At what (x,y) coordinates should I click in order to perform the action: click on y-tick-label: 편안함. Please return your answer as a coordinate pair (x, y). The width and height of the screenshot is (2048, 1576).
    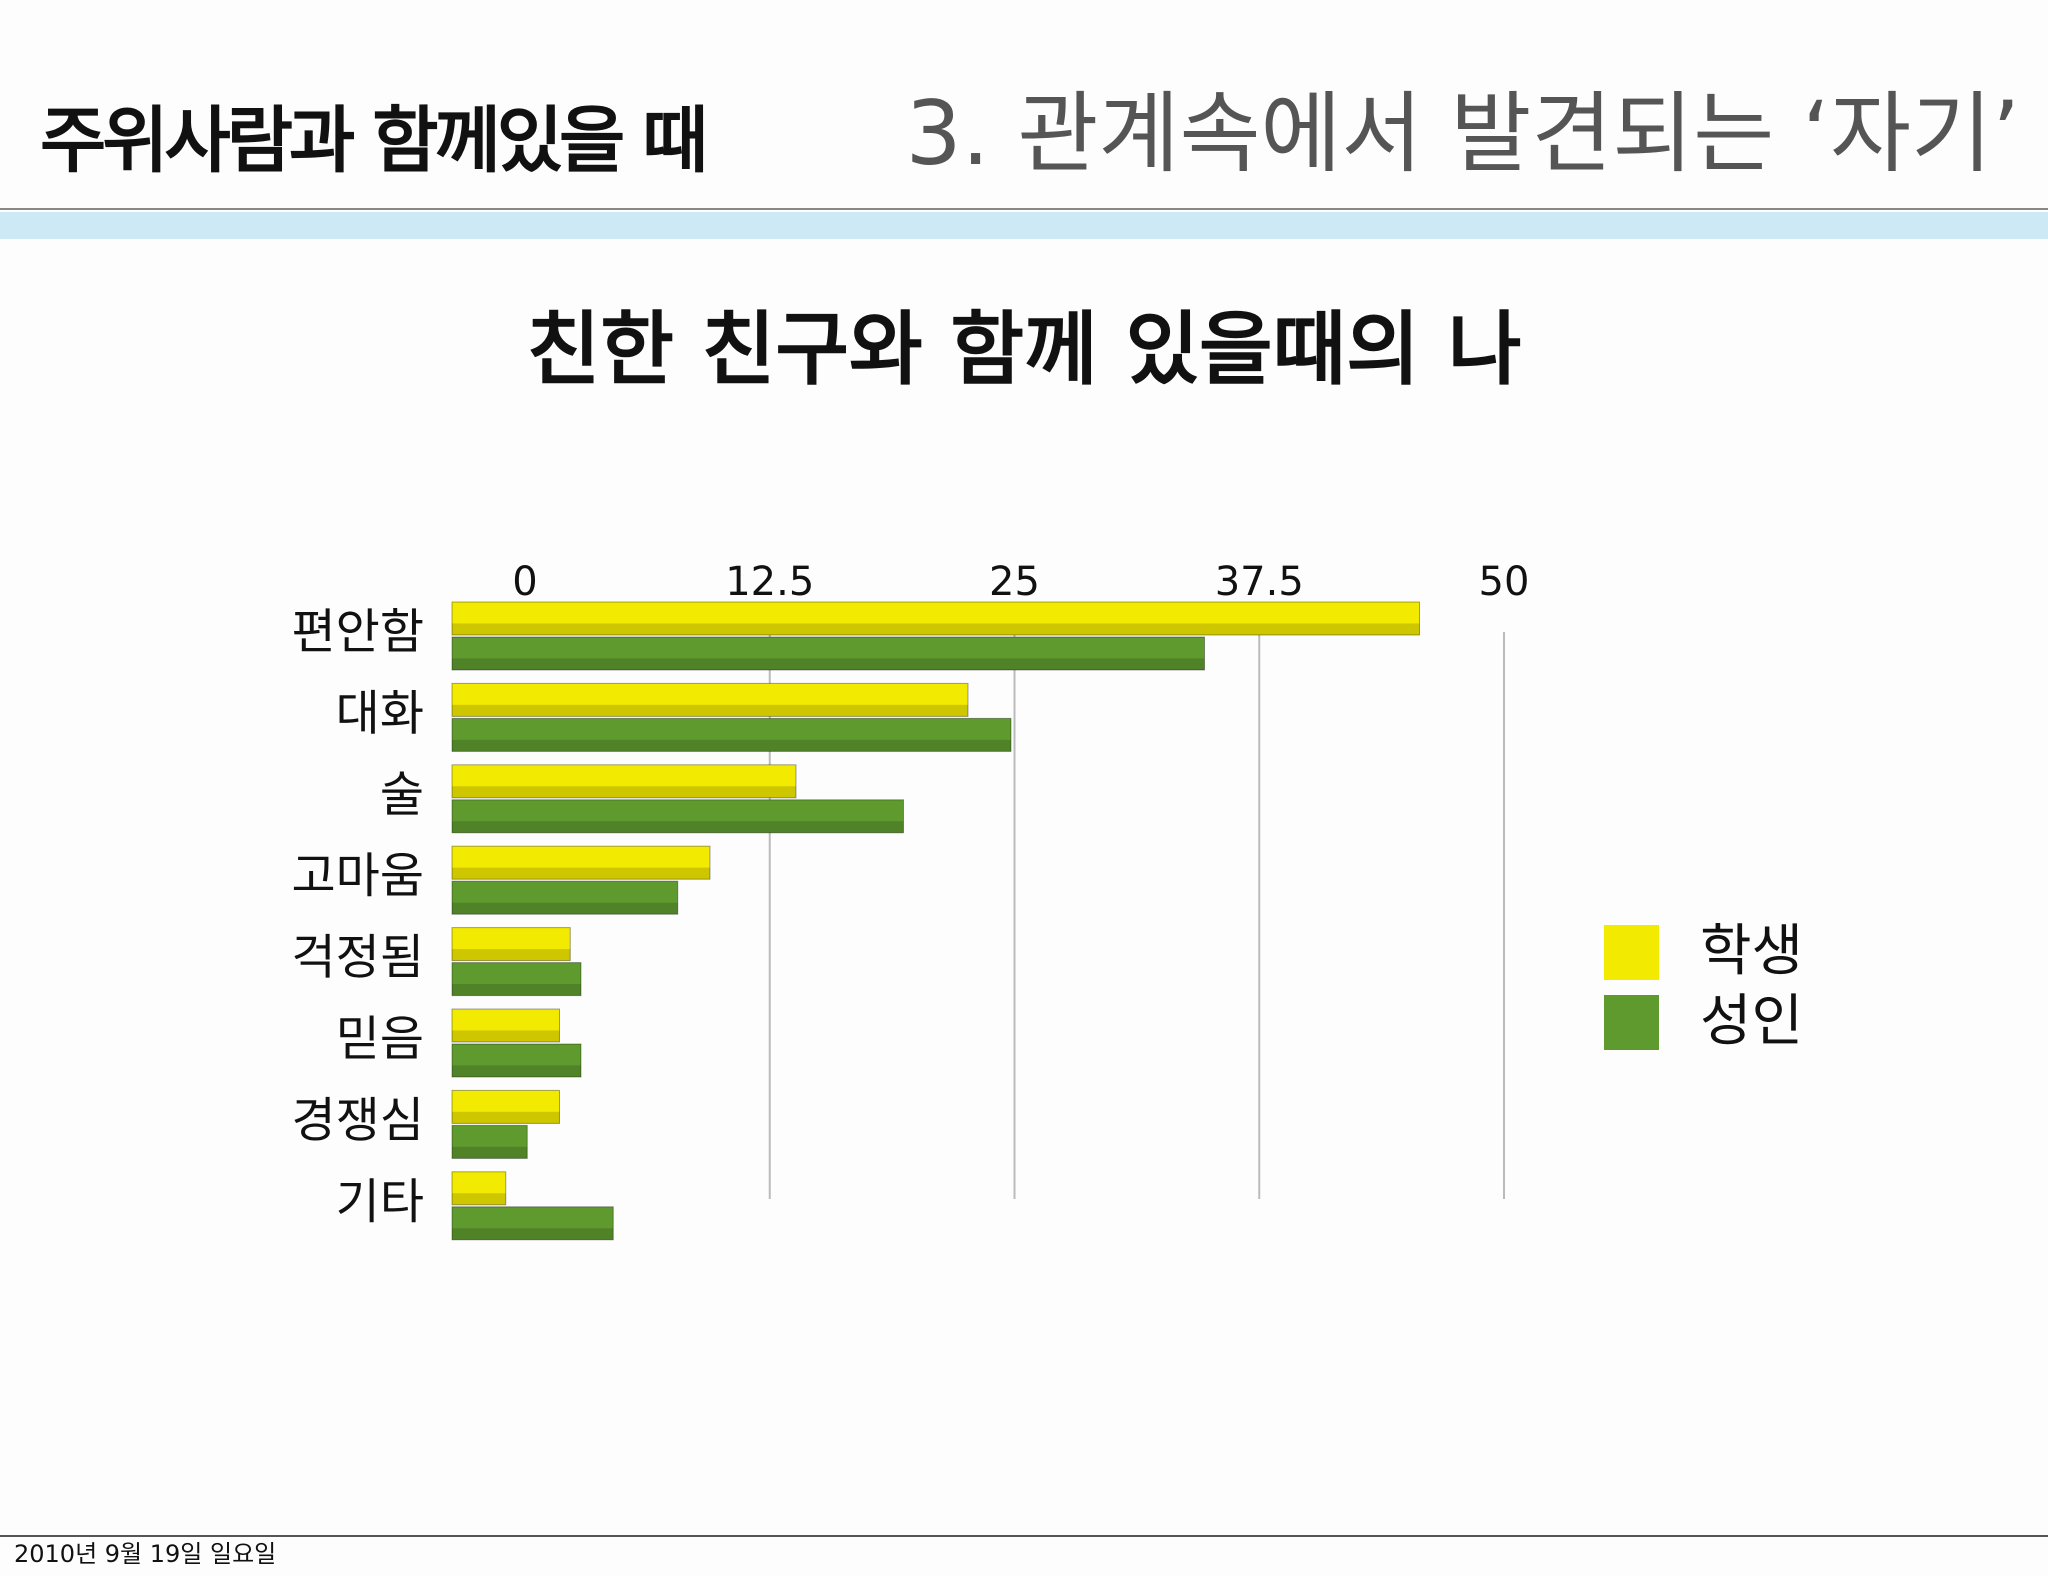
    Looking at the image, I should click on (358, 632).